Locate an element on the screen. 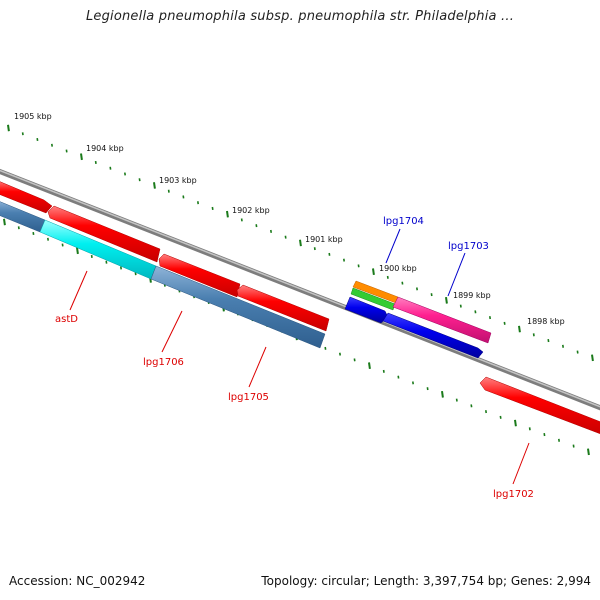 This screenshot has height=600, width=600. kbp-label-1905: 1905 kbp is located at coordinates (33, 116).